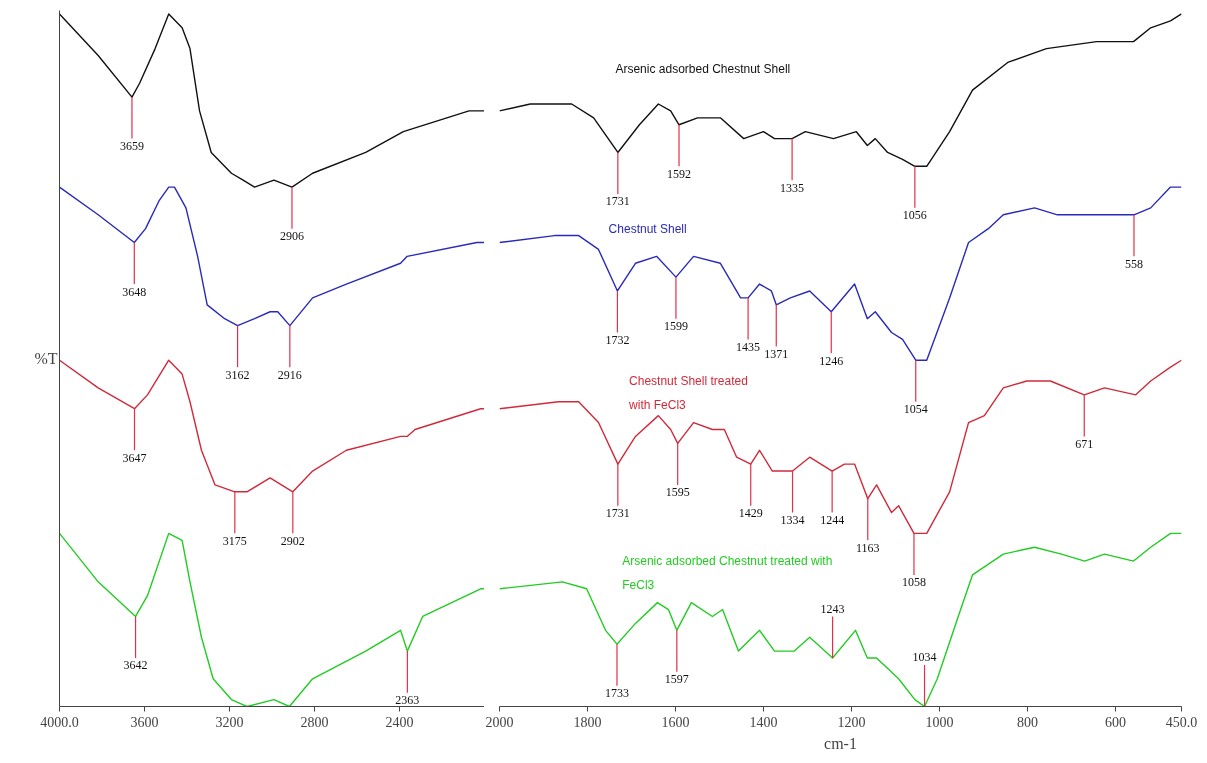  What do you see at coordinates (134, 291) in the screenshot?
I see `annotation: 3648` at bounding box center [134, 291].